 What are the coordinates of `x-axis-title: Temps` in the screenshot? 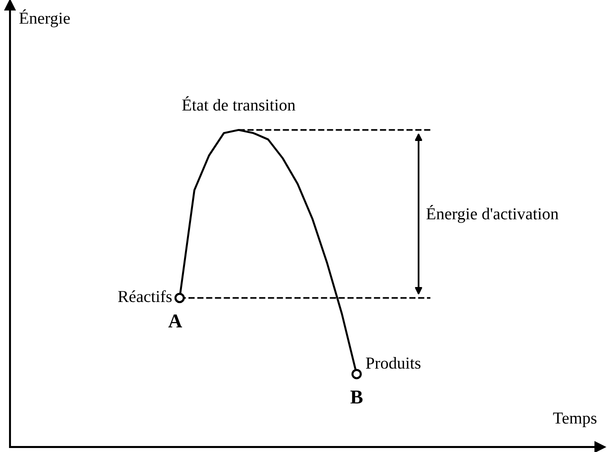 It's located at (574, 420).